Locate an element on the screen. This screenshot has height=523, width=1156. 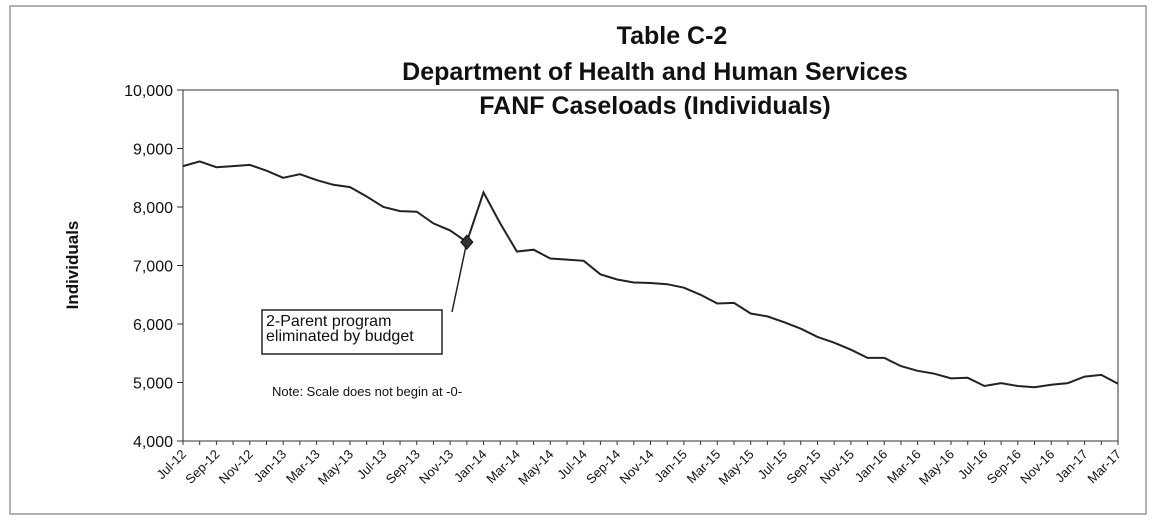
y-tick-label: 9,000 is located at coordinates (153, 150).